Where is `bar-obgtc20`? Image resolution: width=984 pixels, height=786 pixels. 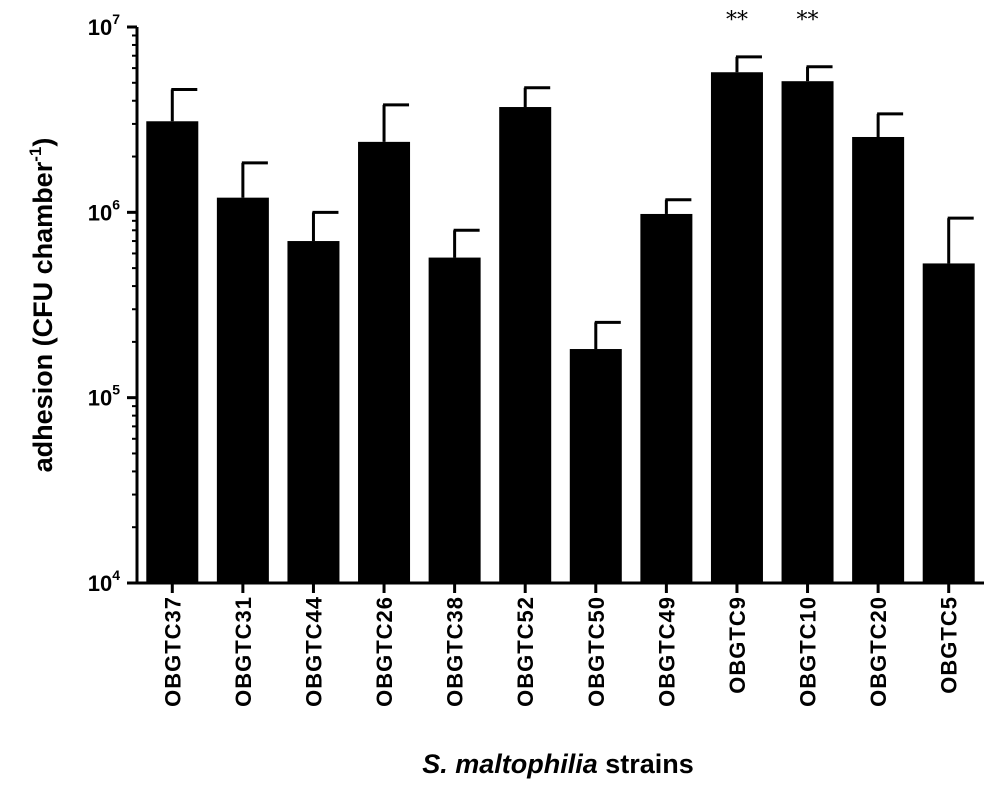
bar-obgtc20 is located at coordinates (878, 359).